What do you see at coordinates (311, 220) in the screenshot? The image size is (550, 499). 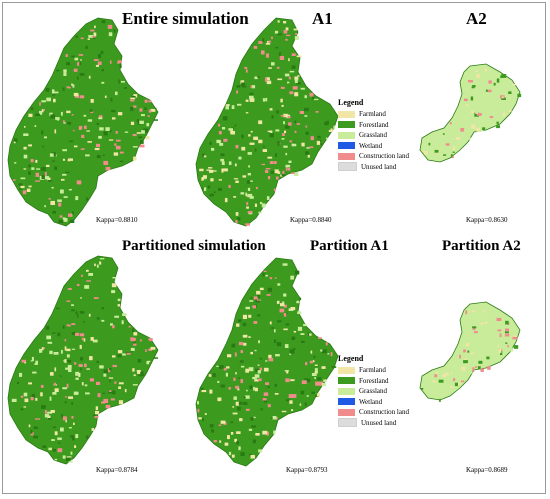 I see `kappa-a1: Kappa=0.8840` at bounding box center [311, 220].